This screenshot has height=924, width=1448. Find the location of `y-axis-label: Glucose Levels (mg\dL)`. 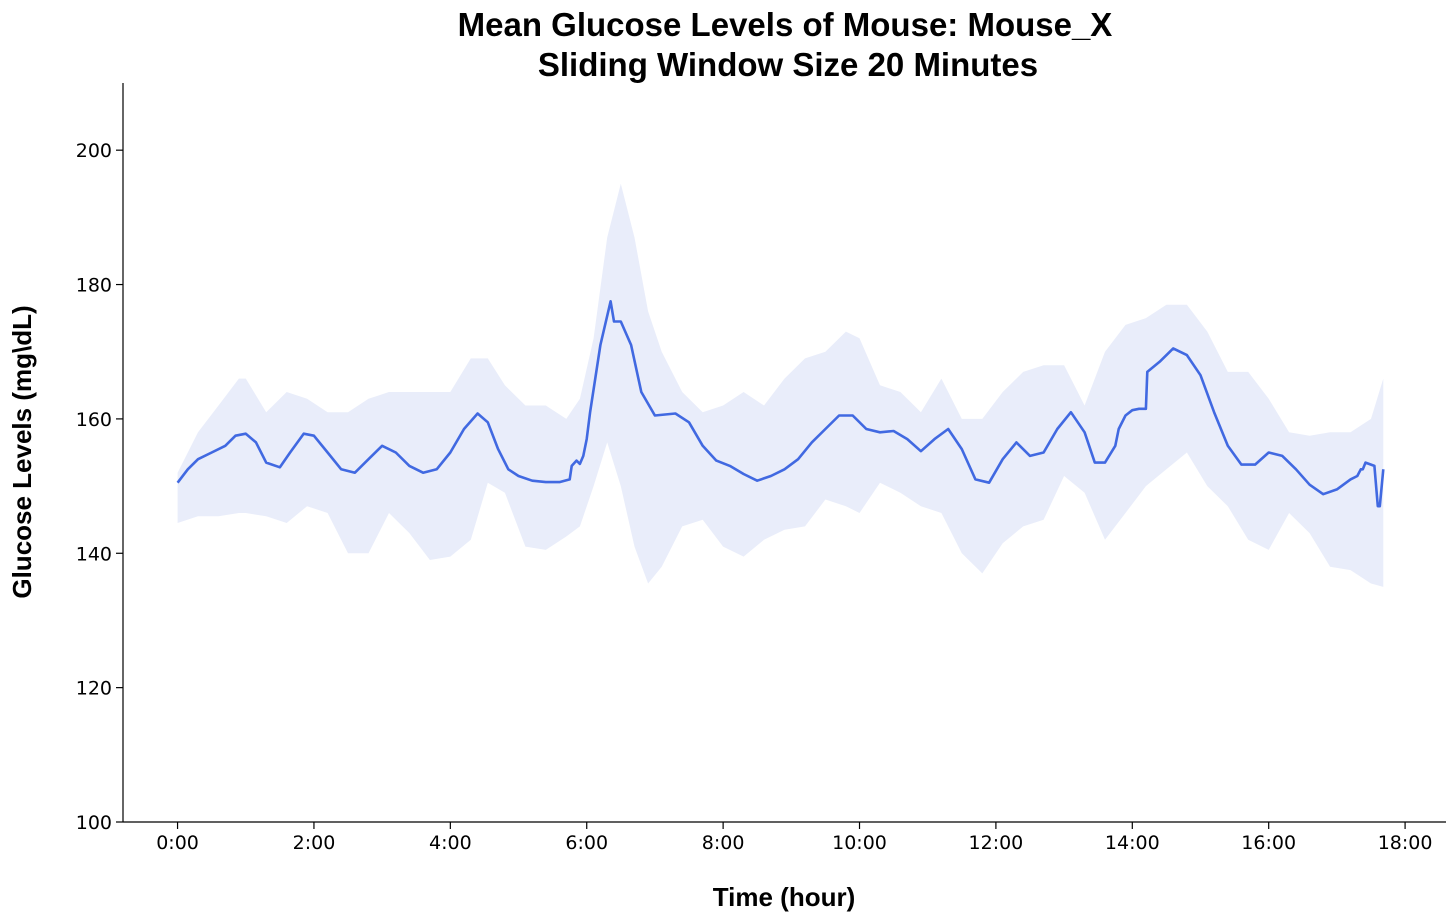

y-axis-label: Glucose Levels (mg\dL) is located at coordinates (22, 451).